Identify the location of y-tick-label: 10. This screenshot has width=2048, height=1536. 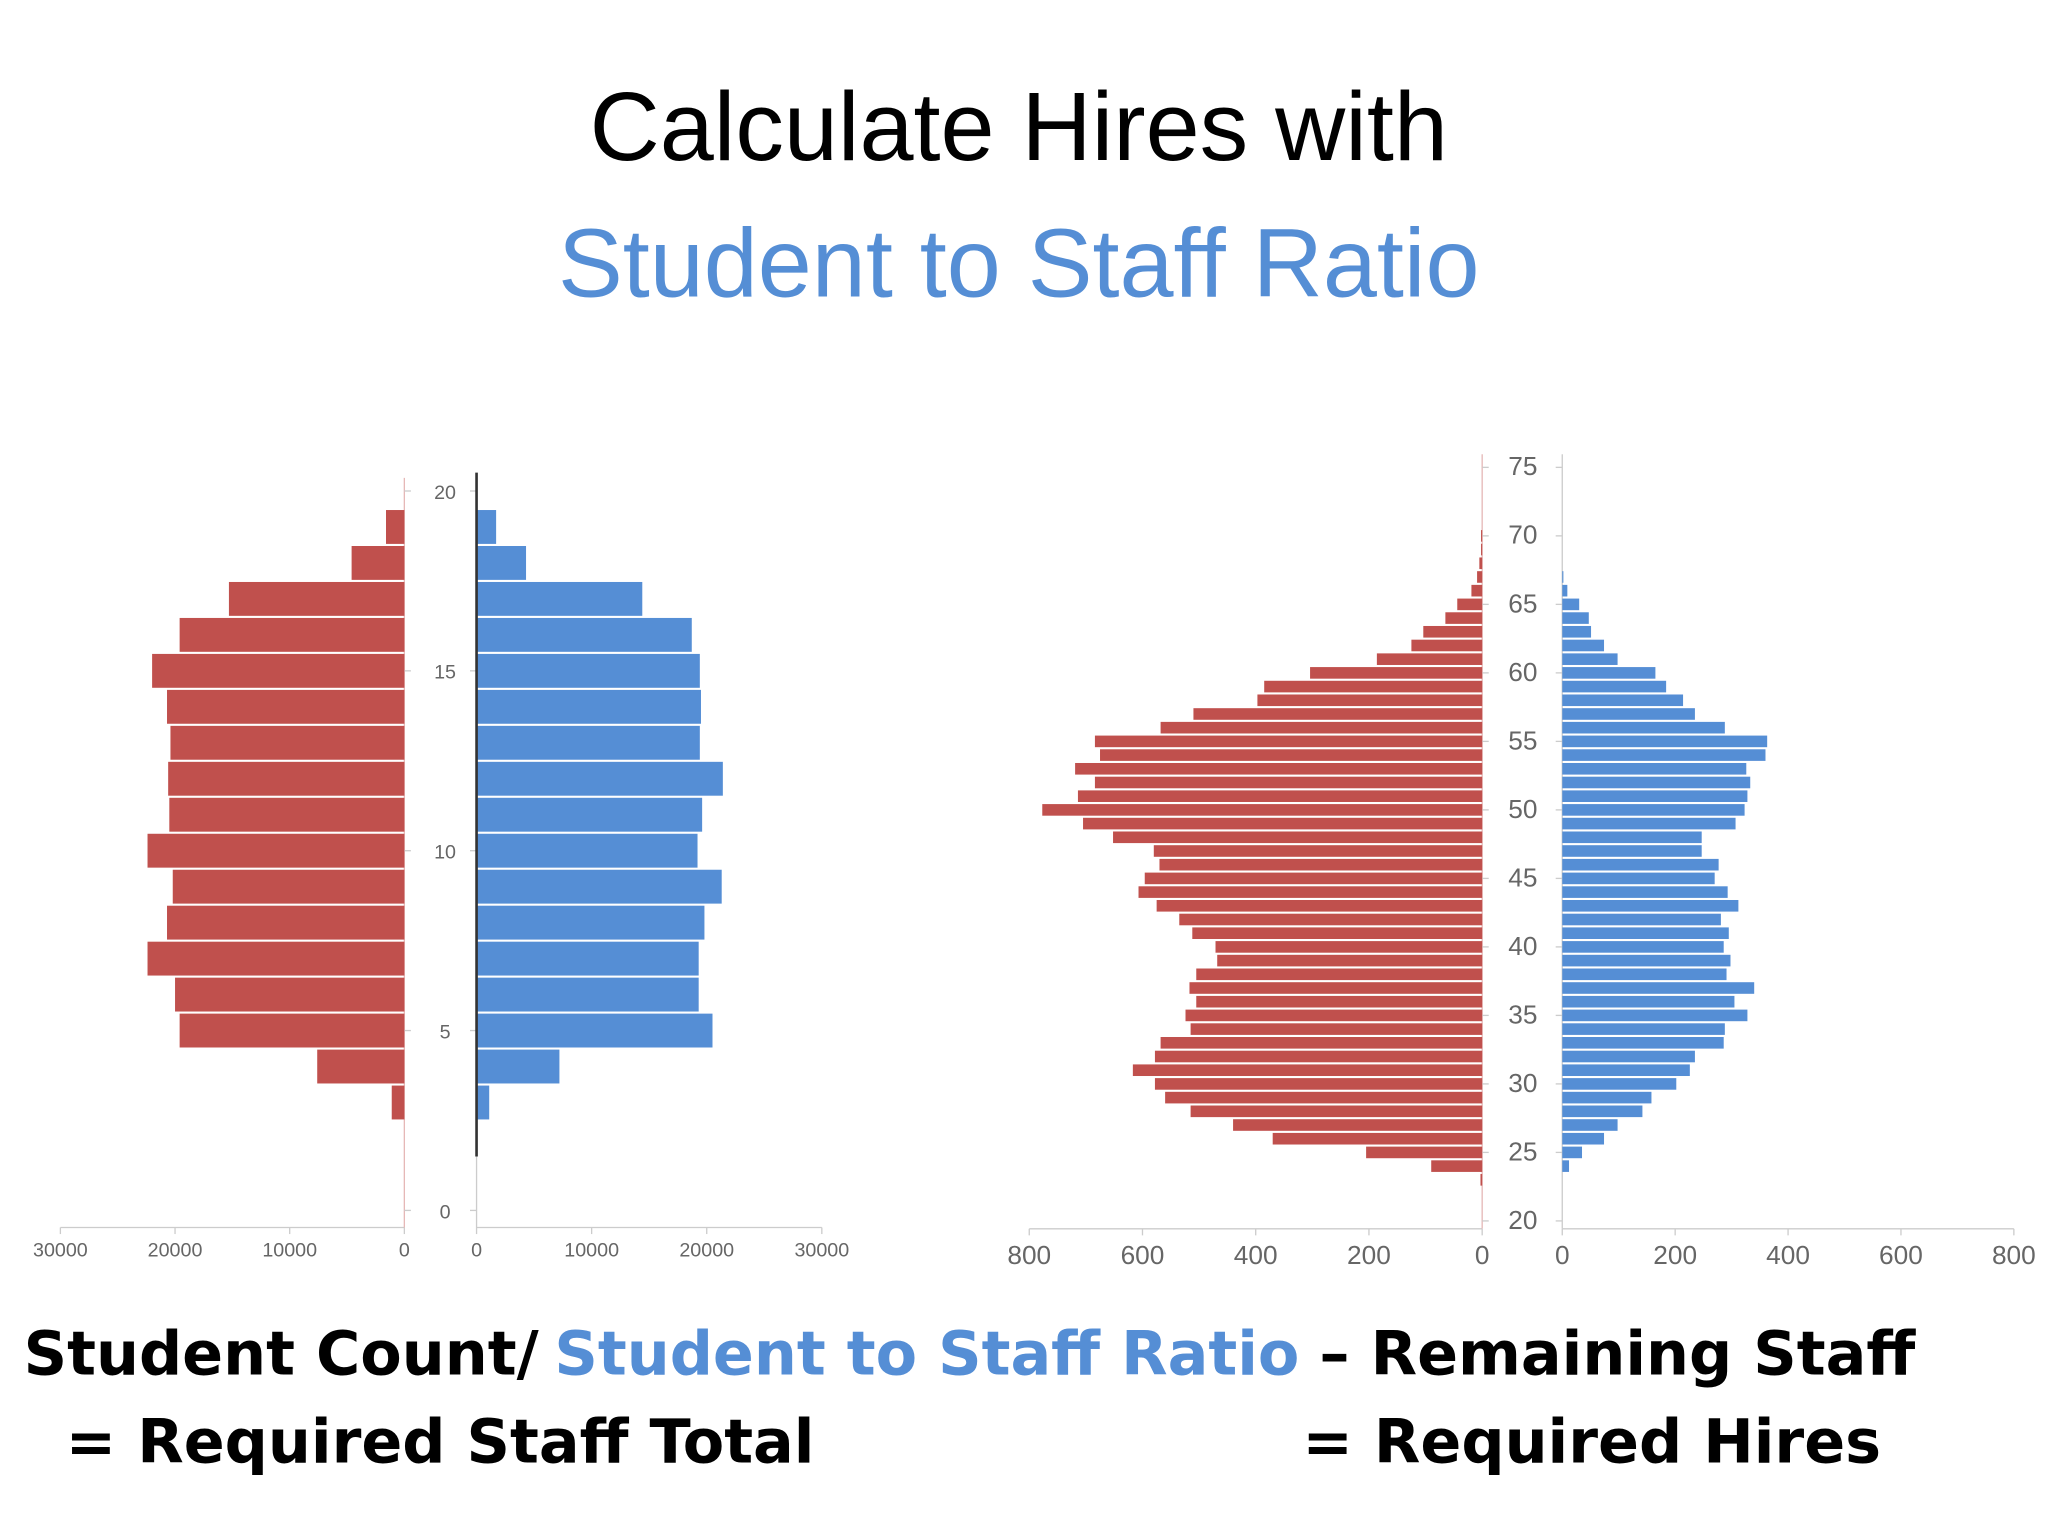
(445, 853).